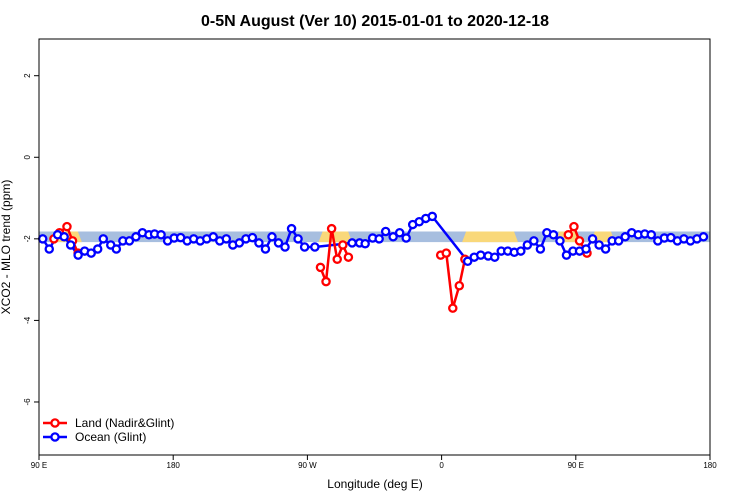  What do you see at coordinates (27, 239) in the screenshot?
I see `y-tick-label: -2` at bounding box center [27, 239].